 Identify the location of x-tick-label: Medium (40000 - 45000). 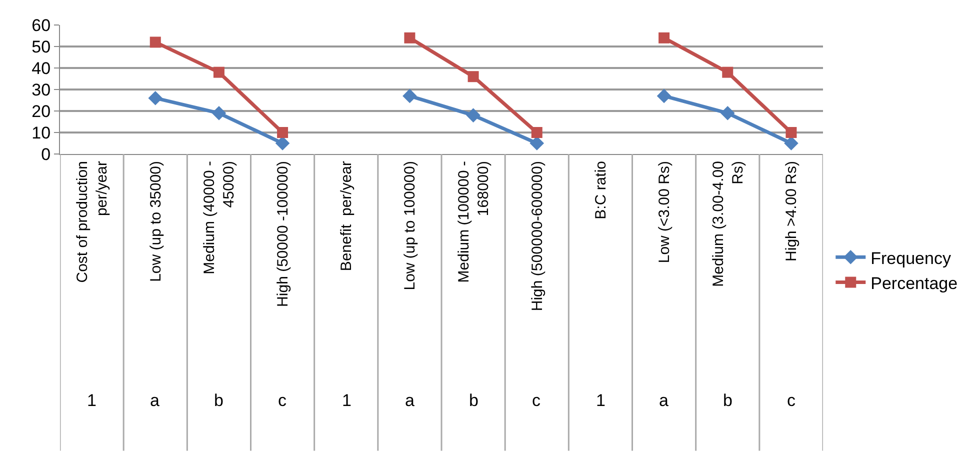
(219, 217).